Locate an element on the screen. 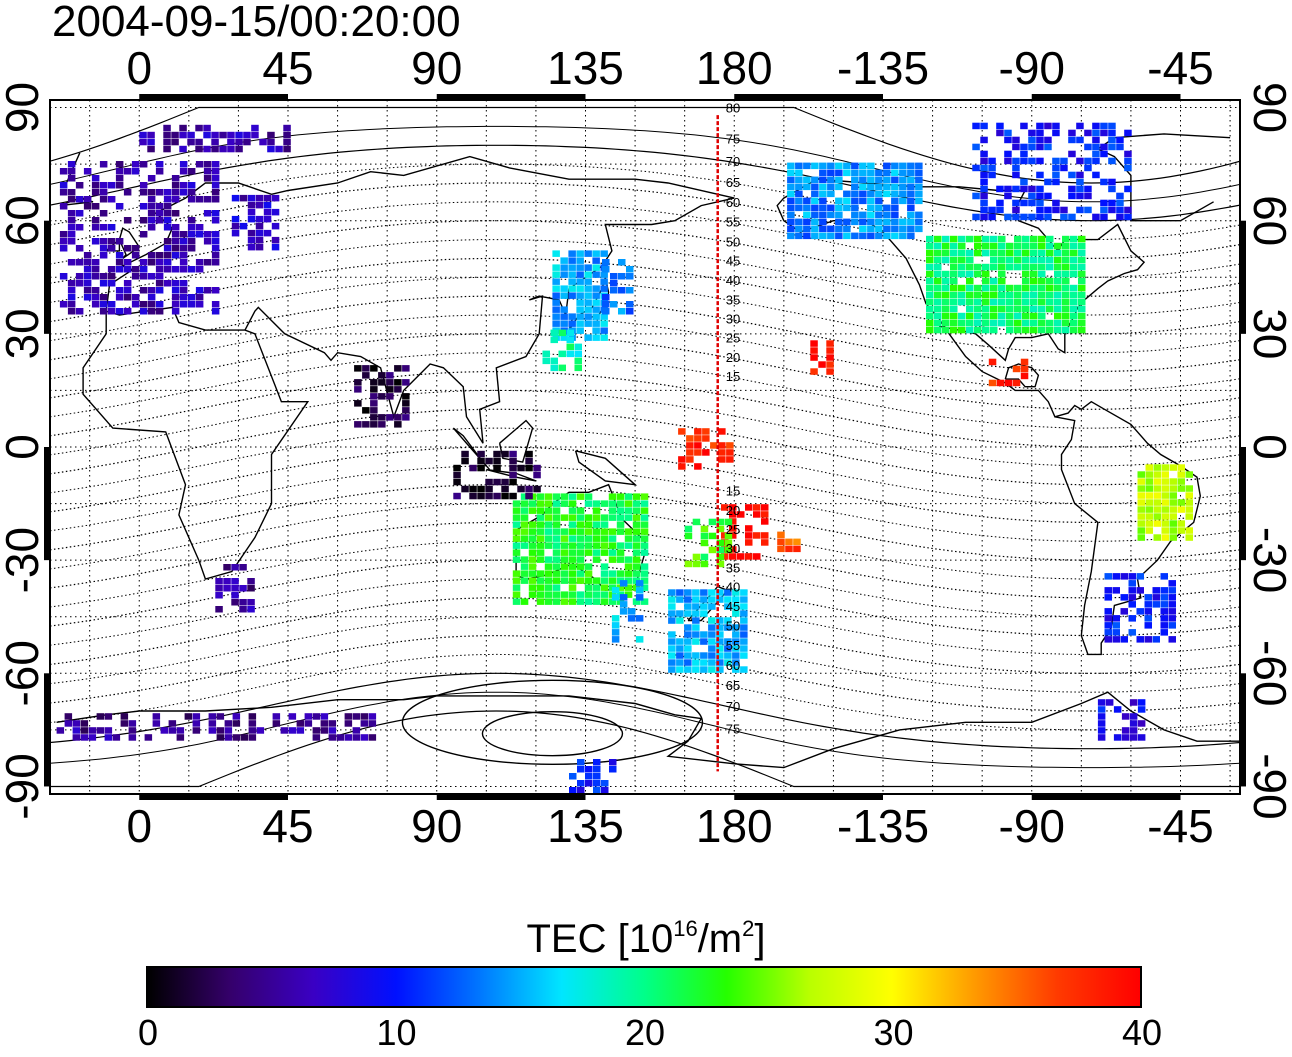  right-latitude-tick-label: 60 is located at coordinates (1268, 220).